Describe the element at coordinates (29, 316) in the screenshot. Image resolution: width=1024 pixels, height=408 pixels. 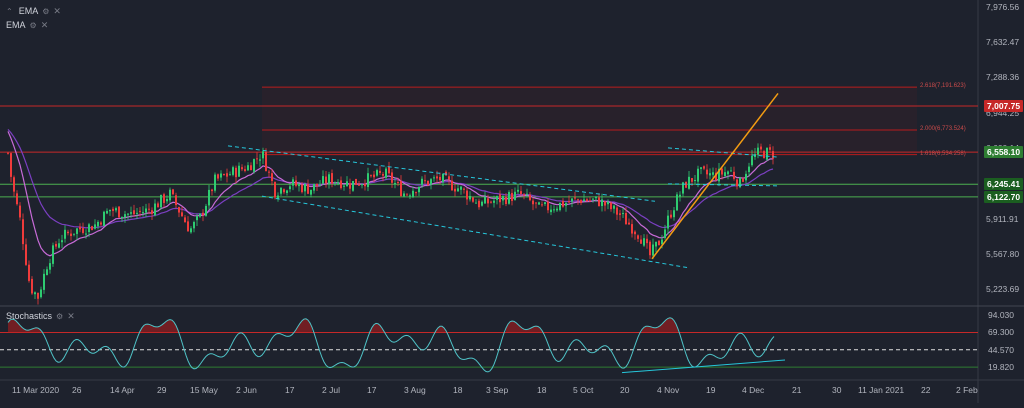
I see `legend-stochastics-label: Stochastics` at that location.